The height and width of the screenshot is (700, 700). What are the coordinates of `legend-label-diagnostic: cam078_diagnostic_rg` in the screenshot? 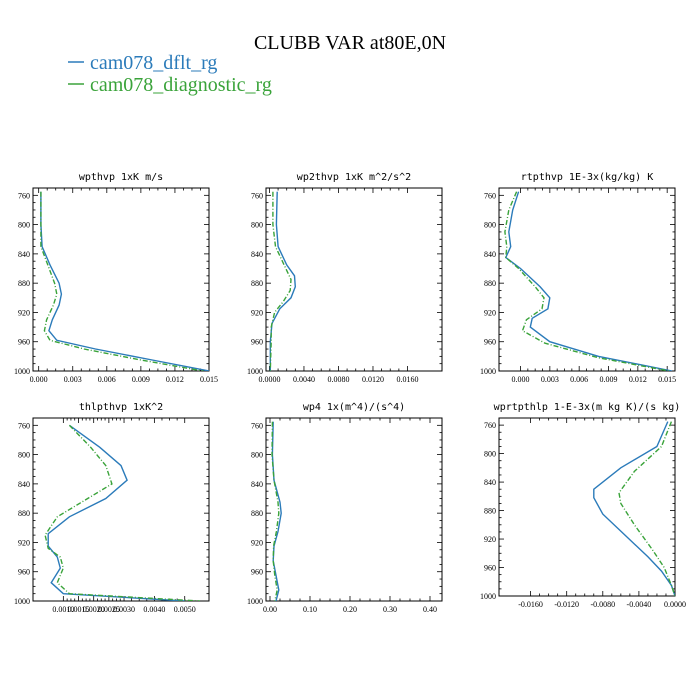 It's located at (181, 85).